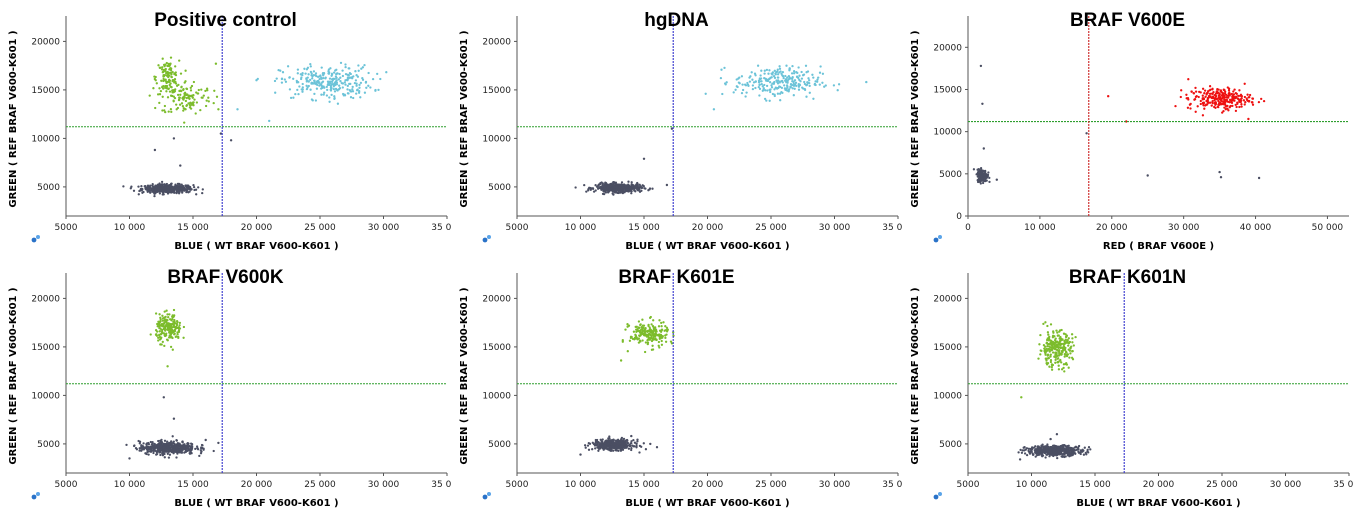 The image size is (1354, 513). I want to click on x-tick-label: 20 000, so click(708, 228).